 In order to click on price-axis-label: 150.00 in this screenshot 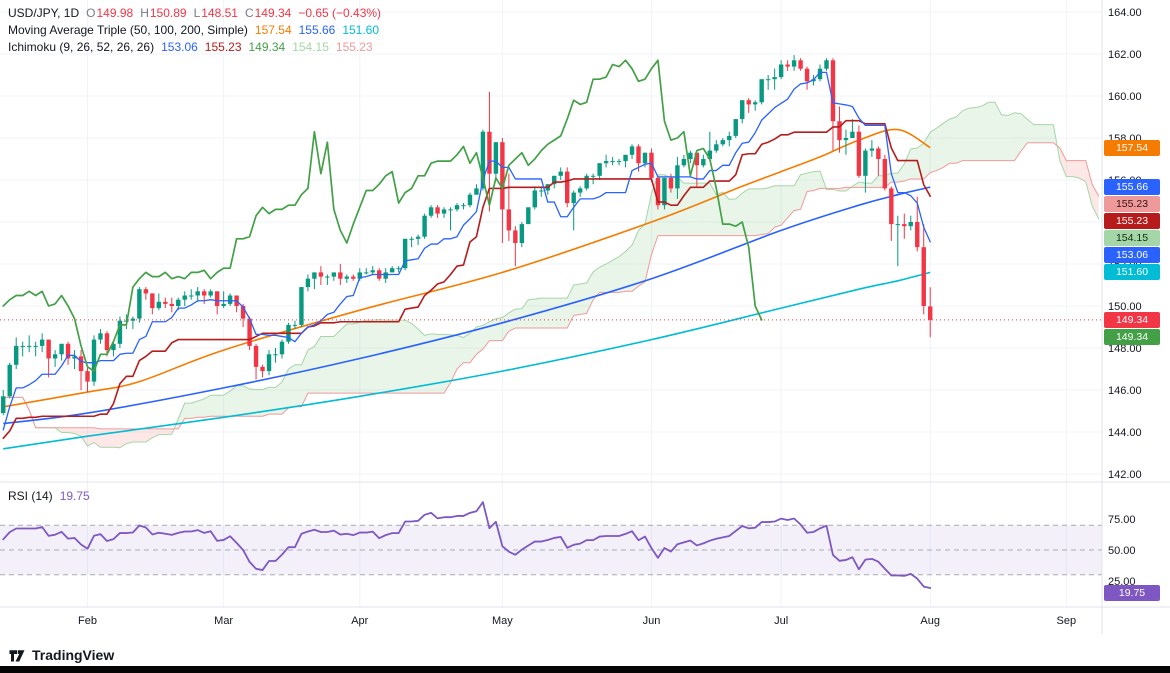, I will do `click(1125, 307)`.